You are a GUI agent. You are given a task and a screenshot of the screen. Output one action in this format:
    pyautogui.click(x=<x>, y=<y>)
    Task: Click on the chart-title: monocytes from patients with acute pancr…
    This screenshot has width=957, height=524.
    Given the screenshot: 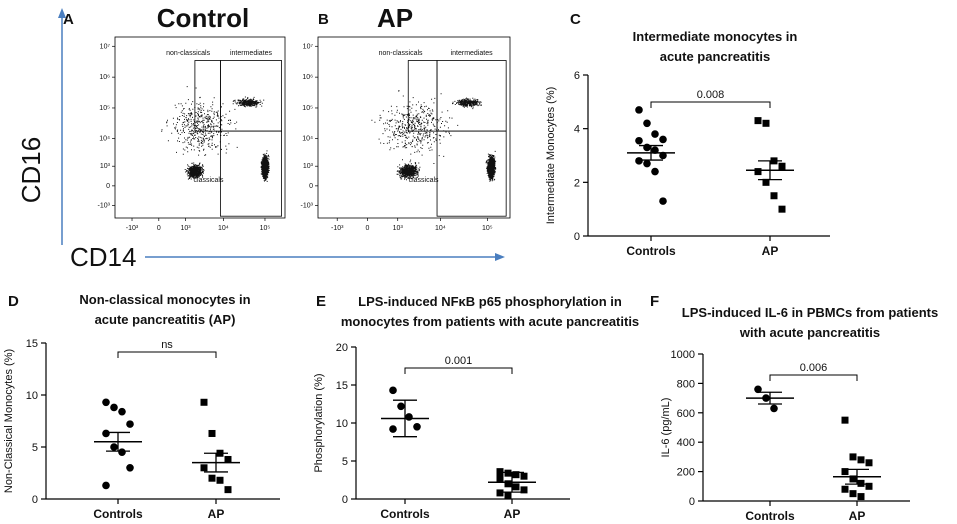 What is the action you would take?
    pyautogui.click(x=490, y=321)
    